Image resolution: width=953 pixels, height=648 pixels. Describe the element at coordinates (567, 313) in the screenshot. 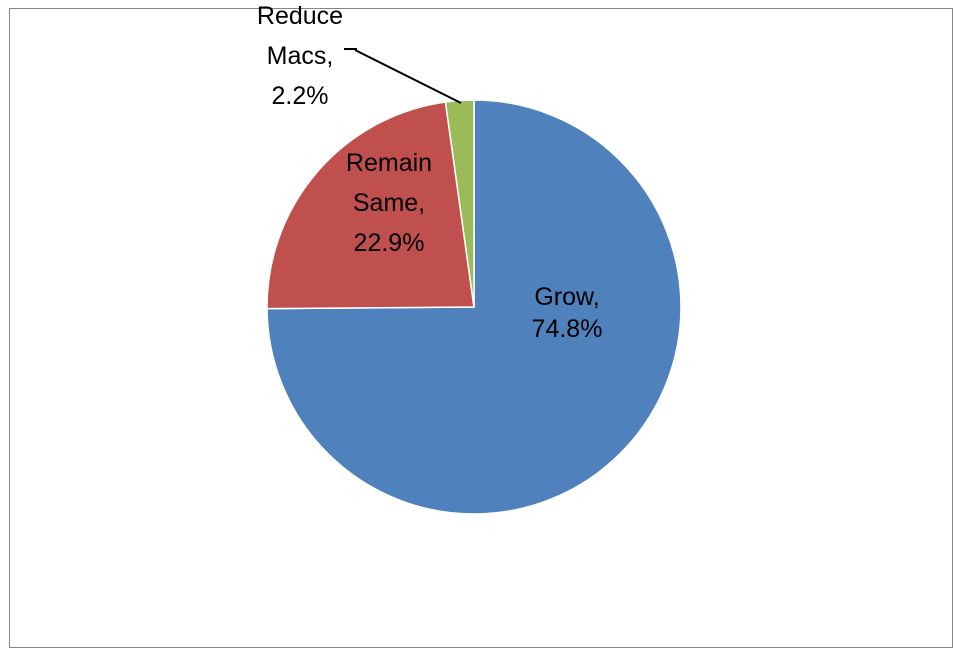

I see `slice-label-grow: Grow, 74.8%` at that location.